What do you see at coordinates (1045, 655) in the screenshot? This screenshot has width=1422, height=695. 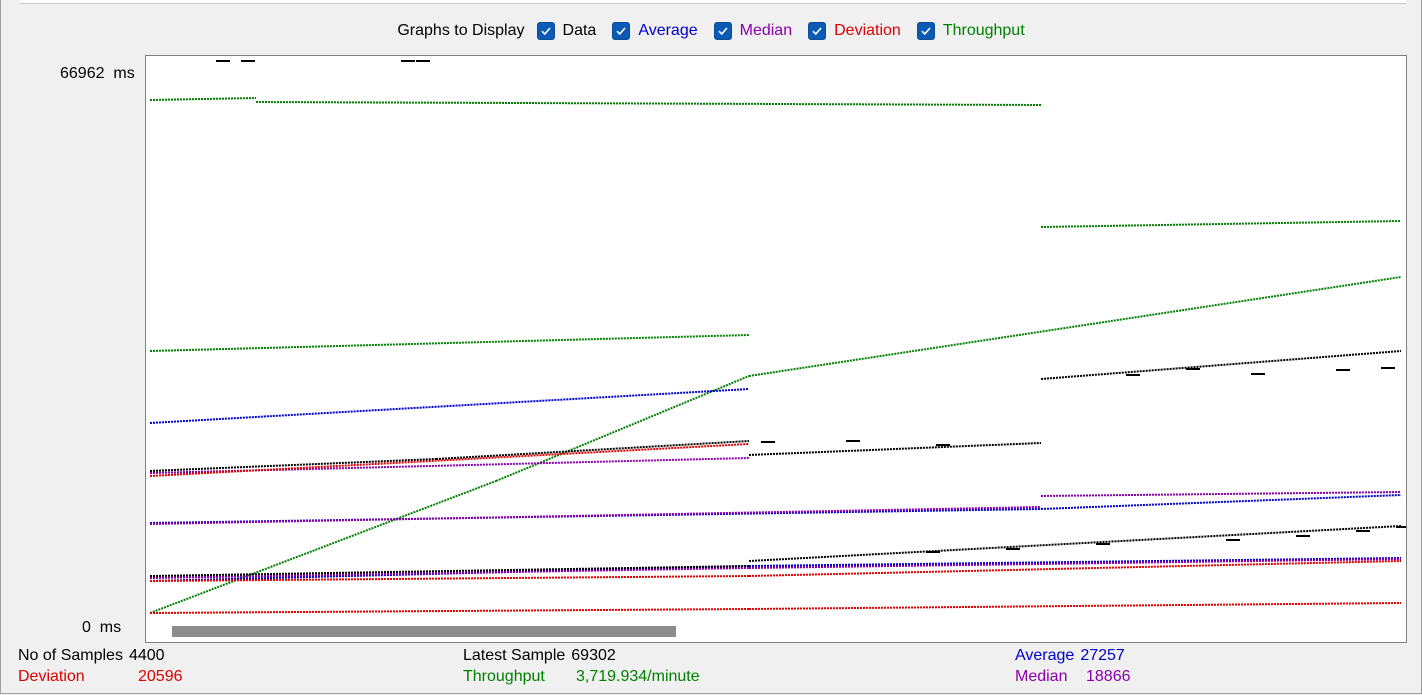 I see `average-stat-label: Average` at bounding box center [1045, 655].